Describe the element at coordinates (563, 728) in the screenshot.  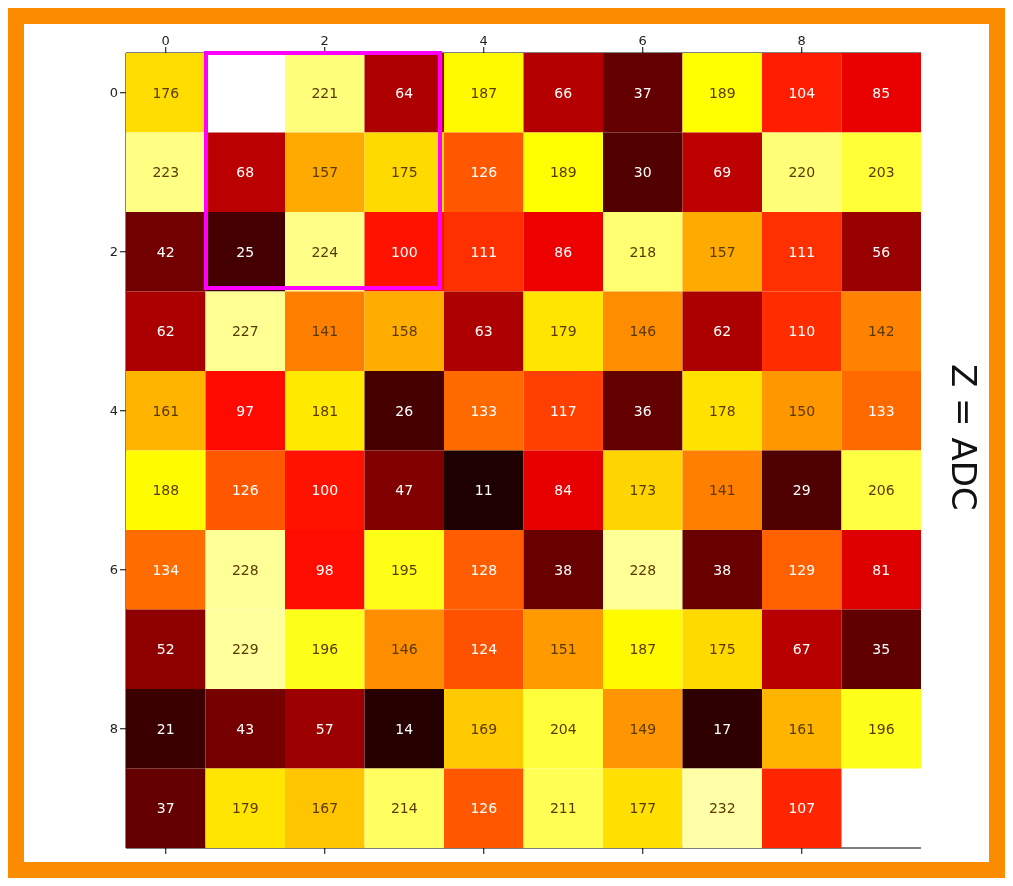
I see `data-label: 204` at that location.